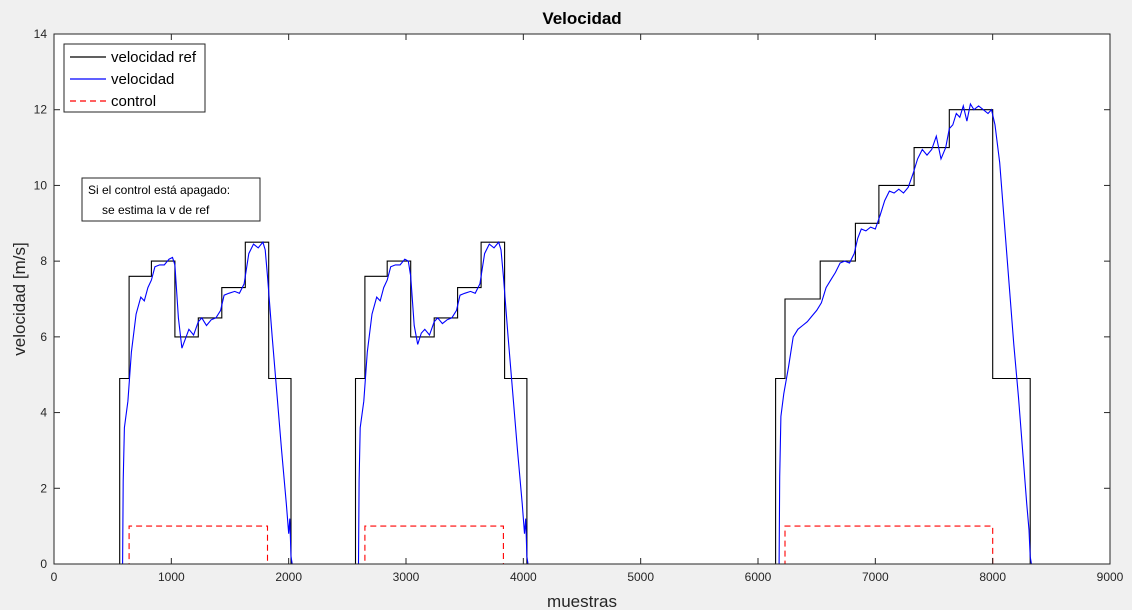  I want to click on legend-box, so click(134, 78).